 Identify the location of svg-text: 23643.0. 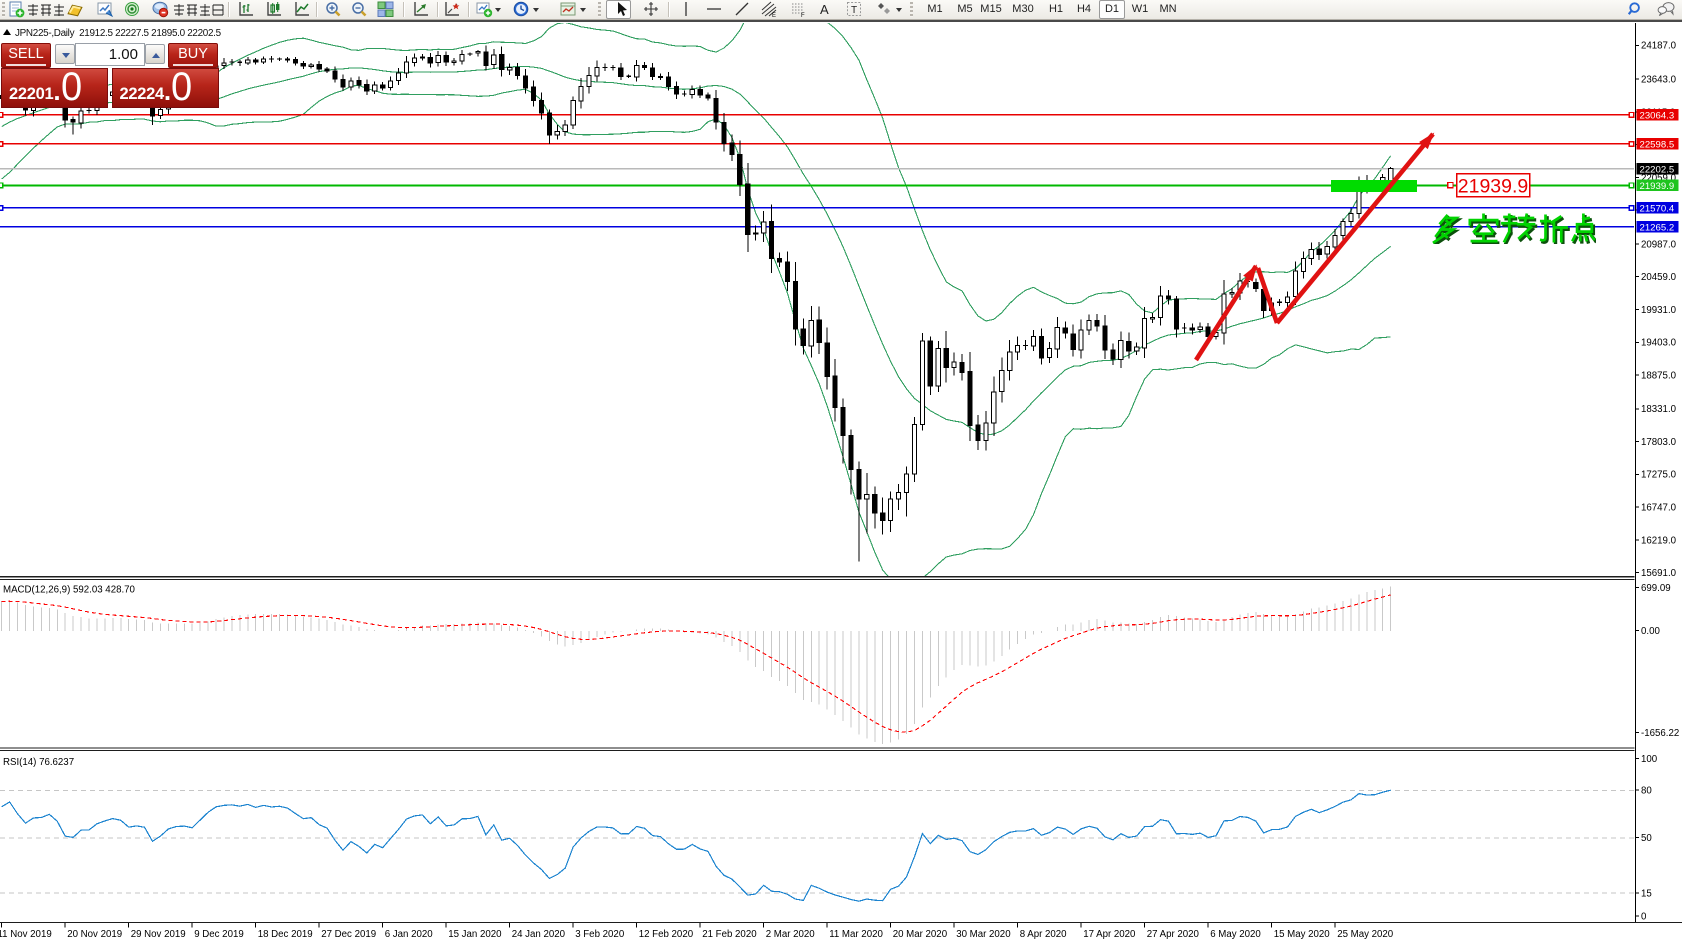
(1659, 80).